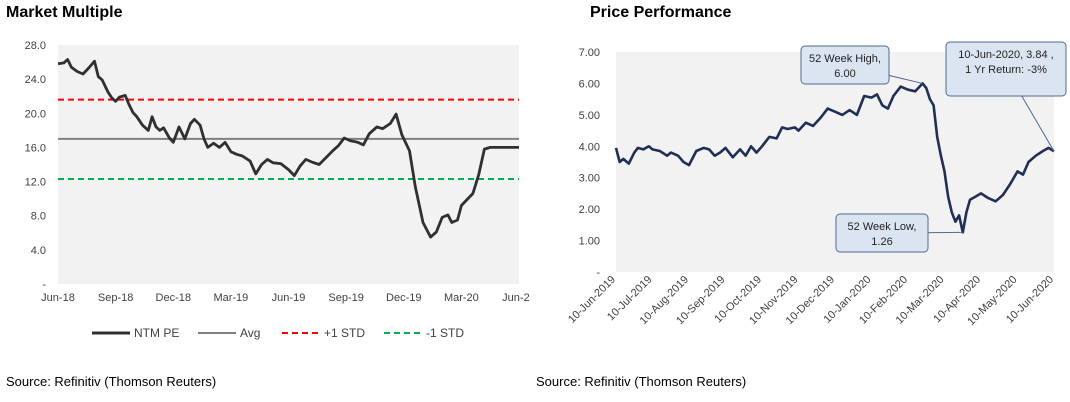 This screenshot has width=1070, height=402. Describe the element at coordinates (38, 217) in the screenshot. I see `y-tick-label: 8.0` at that location.